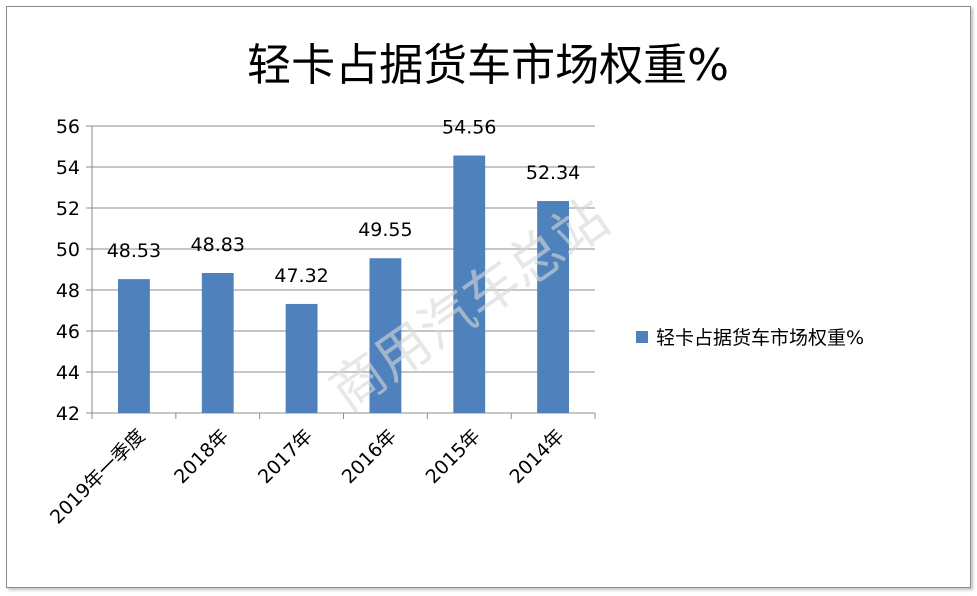  I want to click on legend-swatch, so click(642, 337).